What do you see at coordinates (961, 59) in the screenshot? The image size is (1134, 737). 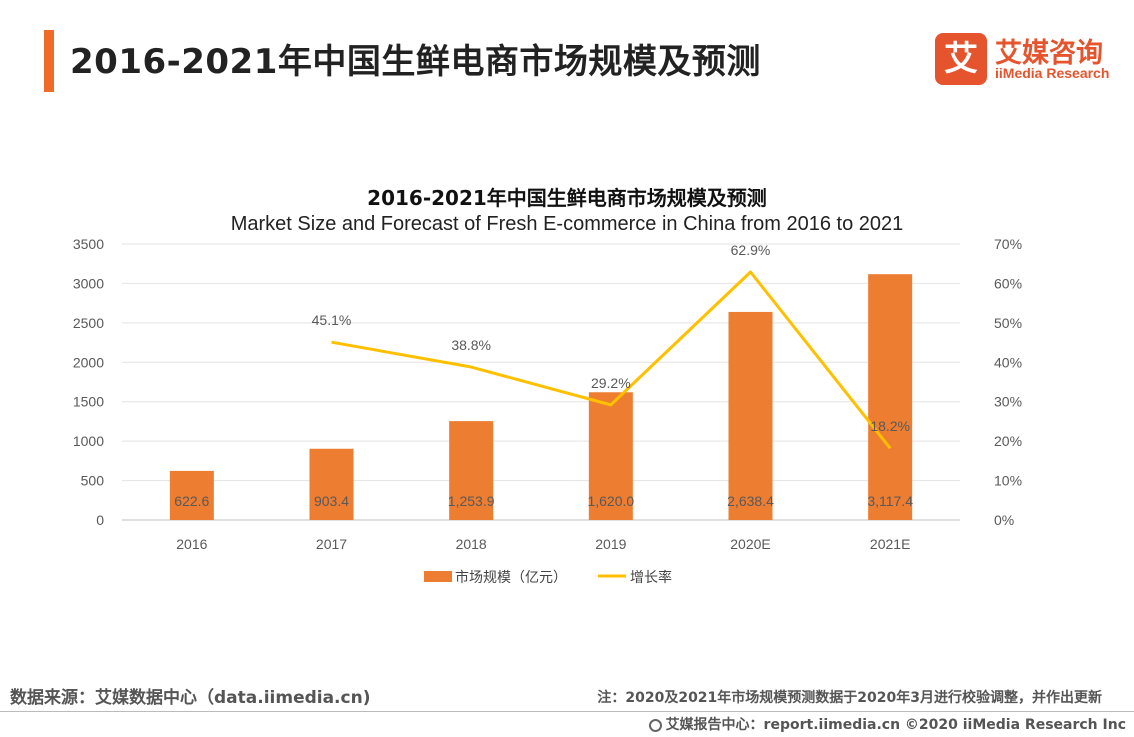 I see `logo-mark: 艾` at bounding box center [961, 59].